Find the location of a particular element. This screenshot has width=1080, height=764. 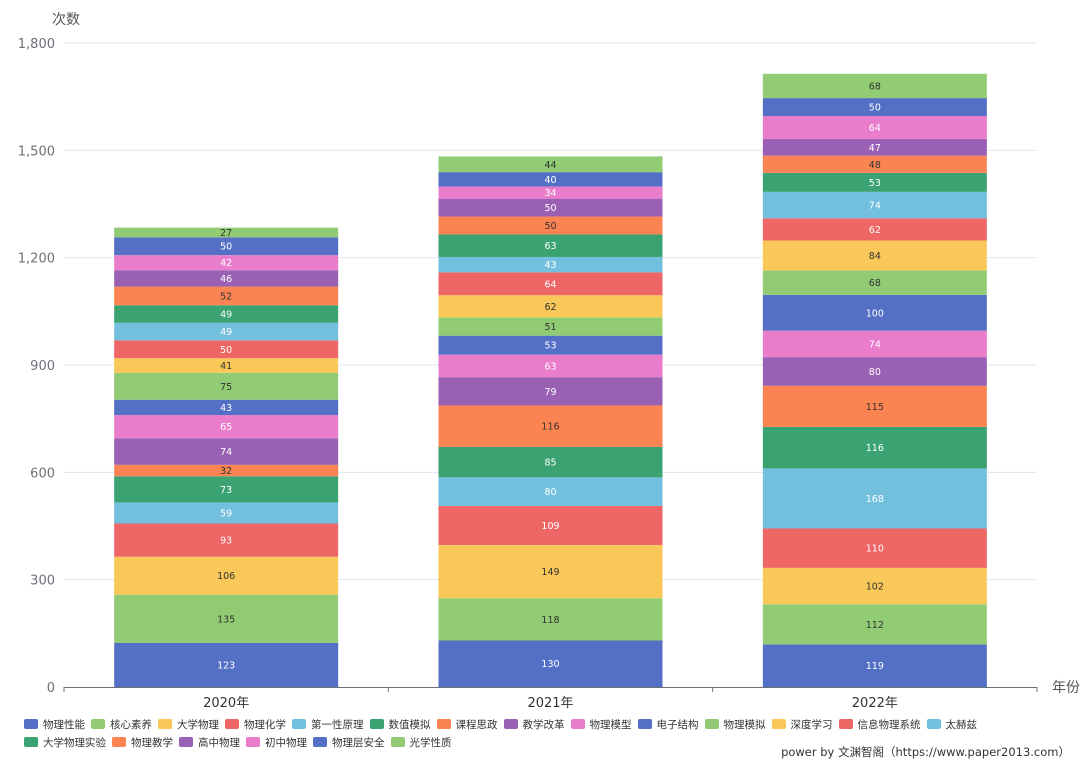

legend-label: 物理性能 is located at coordinates (64, 725).